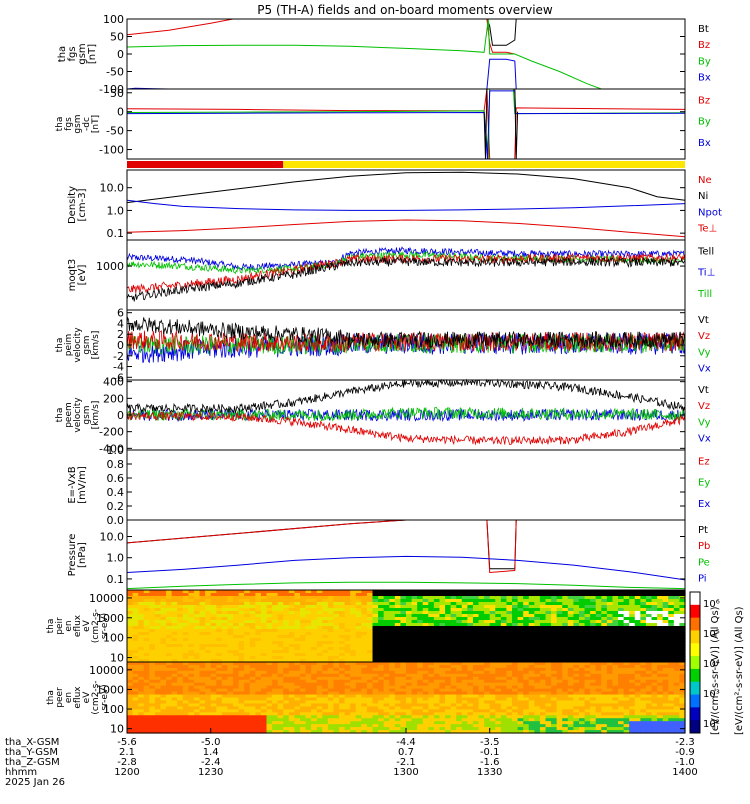  What do you see at coordinates (702, 579) in the screenshot?
I see `legend-entry-Pi: Pi` at bounding box center [702, 579].